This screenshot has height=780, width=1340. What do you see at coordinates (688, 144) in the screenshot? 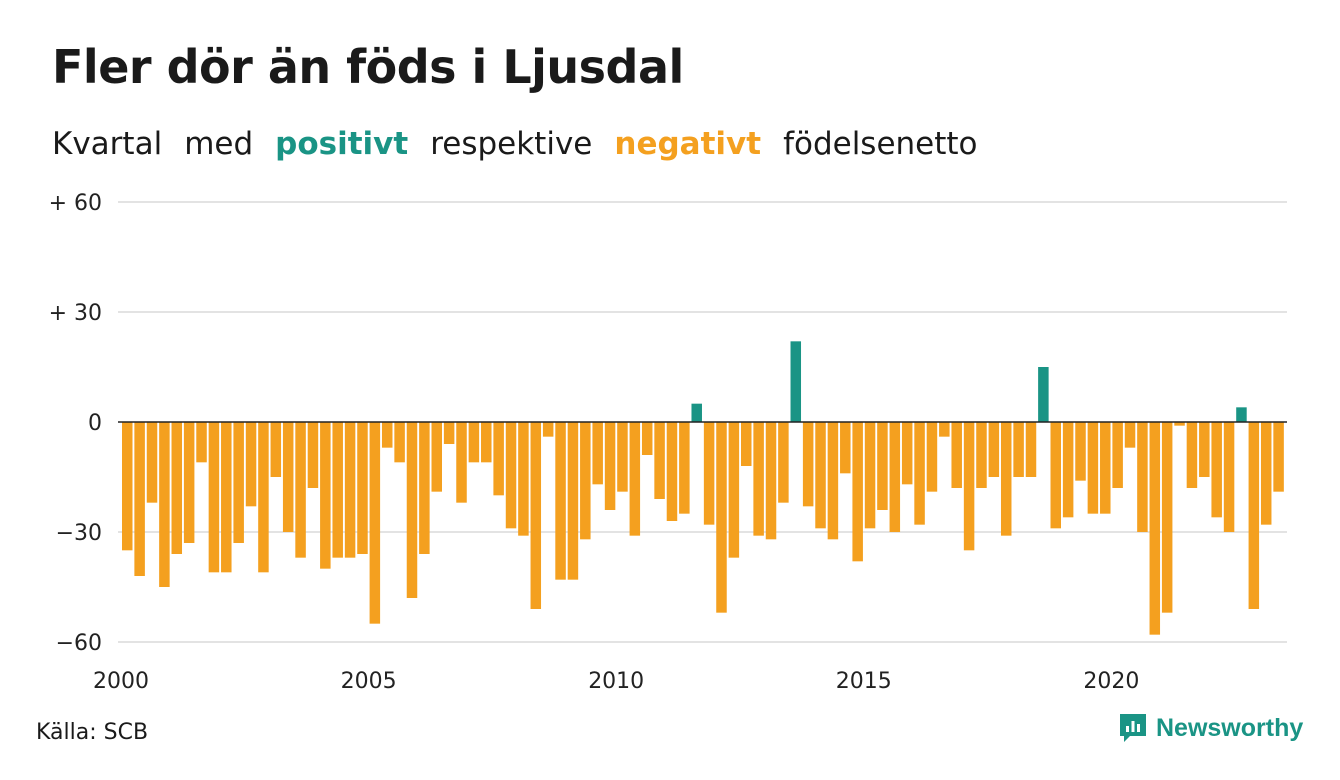
I see `subtitle-negative-label: negativt` at bounding box center [688, 144].